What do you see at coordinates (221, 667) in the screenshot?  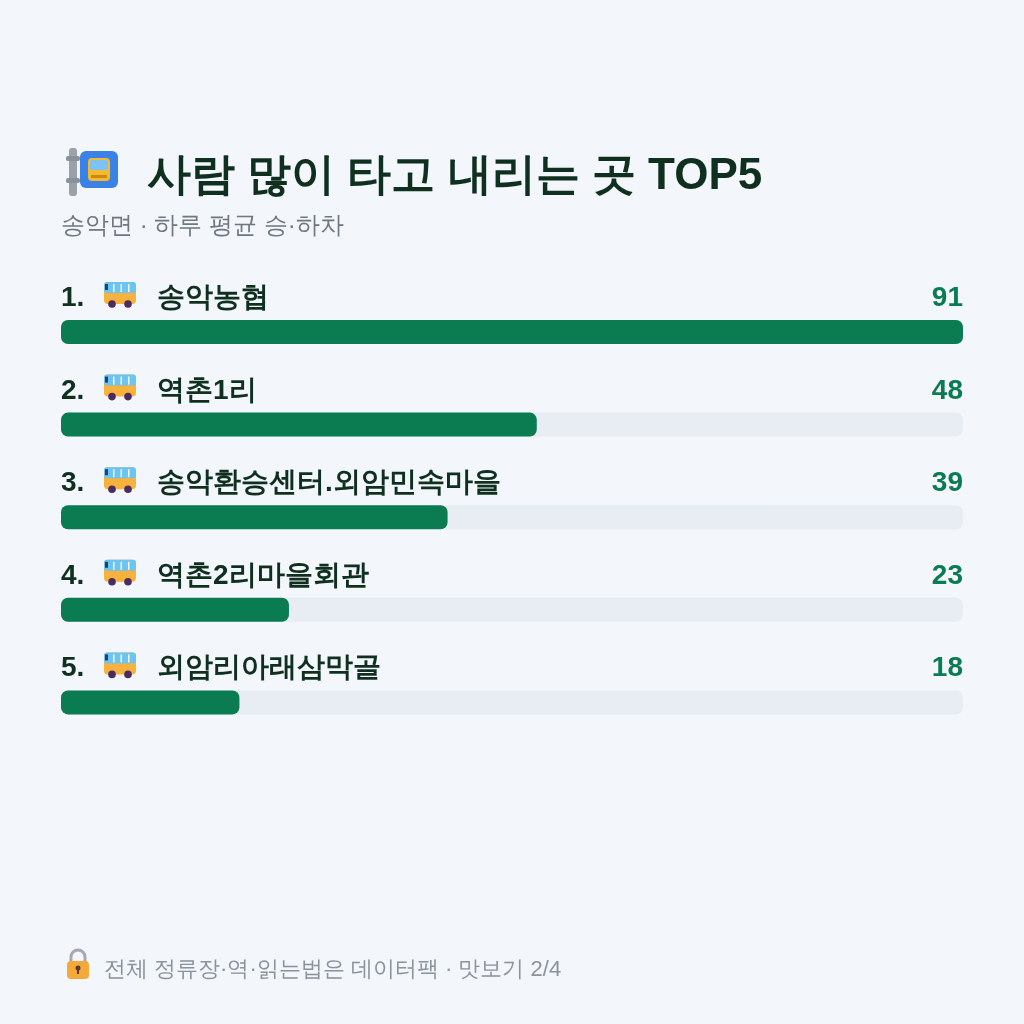 I see `category-label: 5. 외암리아래삼막골` at bounding box center [221, 667].